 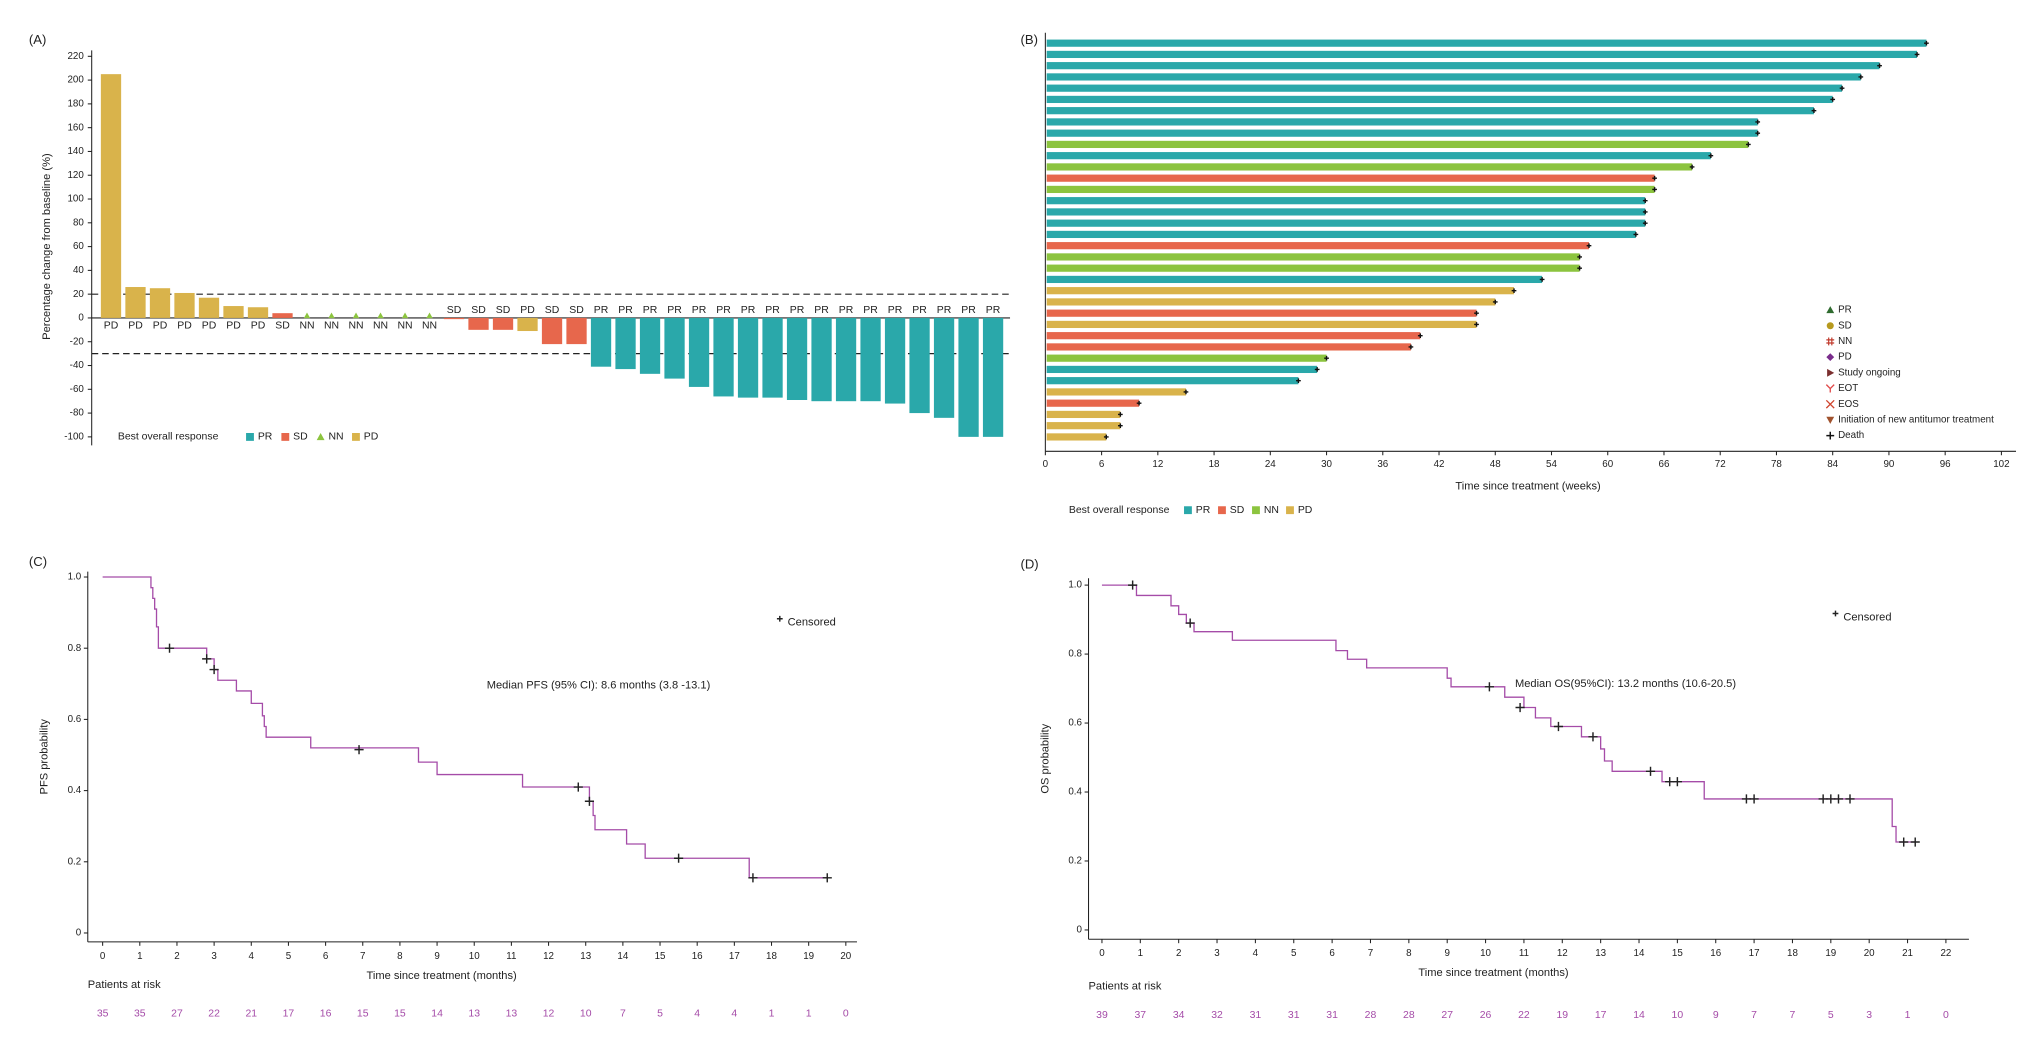 What do you see at coordinates (252, 956) in the screenshot?
I see `x-tick-label: 4` at bounding box center [252, 956].